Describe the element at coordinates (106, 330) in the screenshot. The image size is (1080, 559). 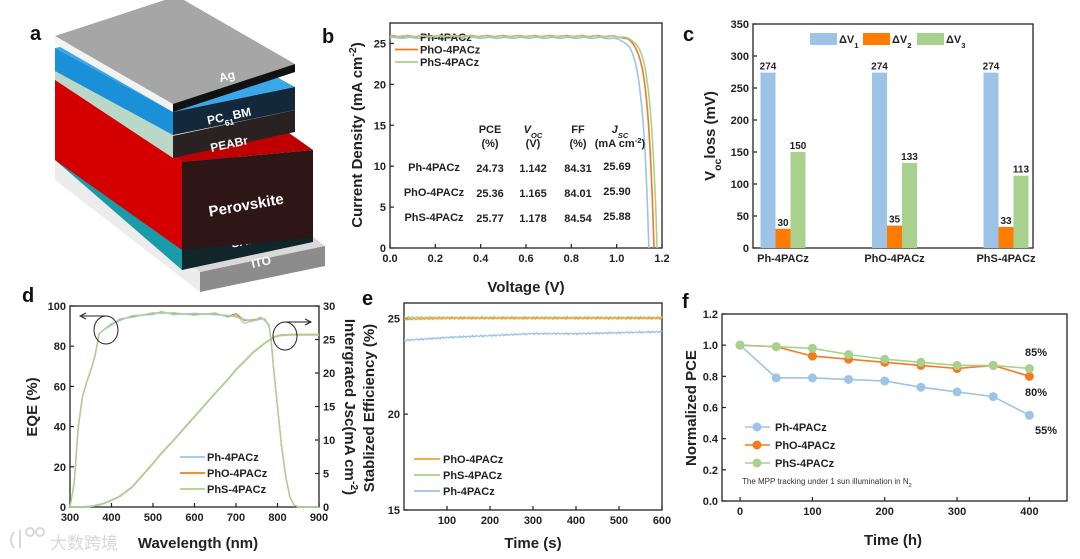
I see `eqe-axis-circle` at that location.